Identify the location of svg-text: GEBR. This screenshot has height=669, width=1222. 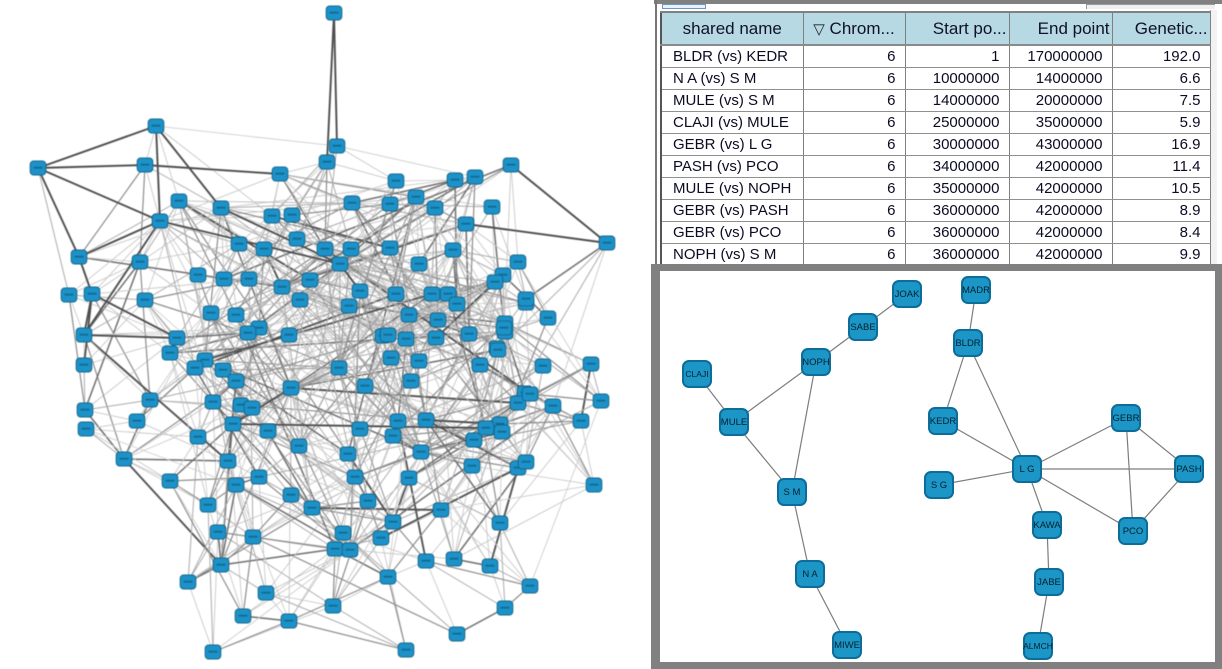
(1126, 418).